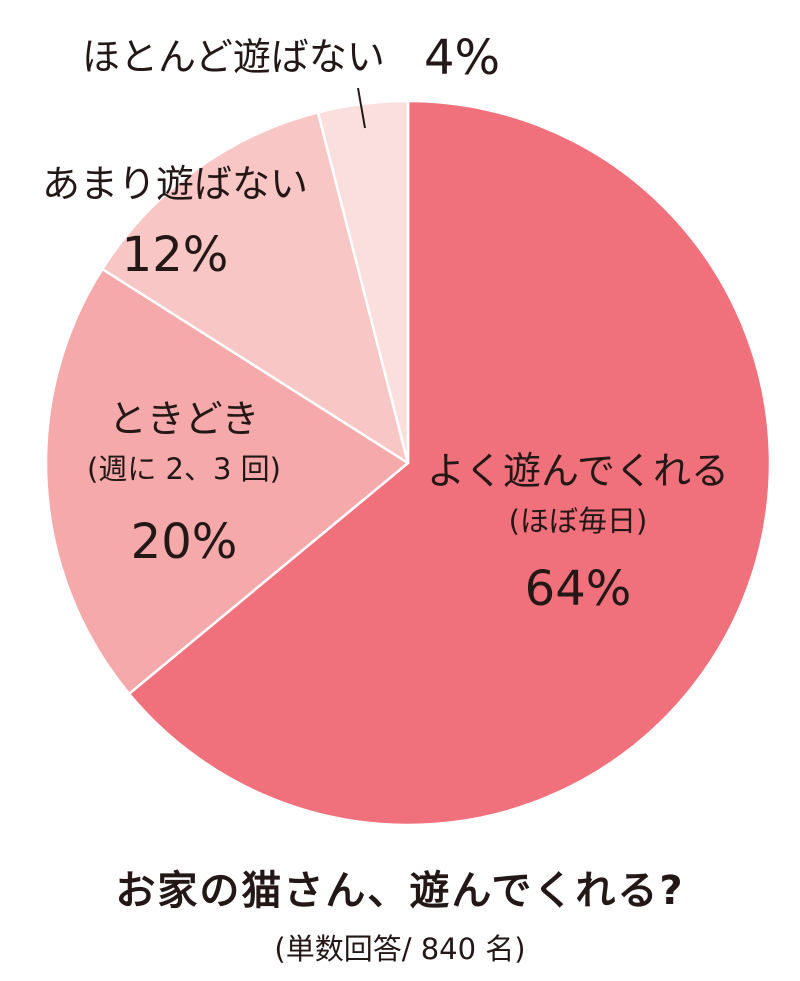 This screenshot has width=800, height=981. Describe the element at coordinates (233, 57) in the screenshot. I see `slice-label-almost-never: ほとんど遊ばない` at that location.